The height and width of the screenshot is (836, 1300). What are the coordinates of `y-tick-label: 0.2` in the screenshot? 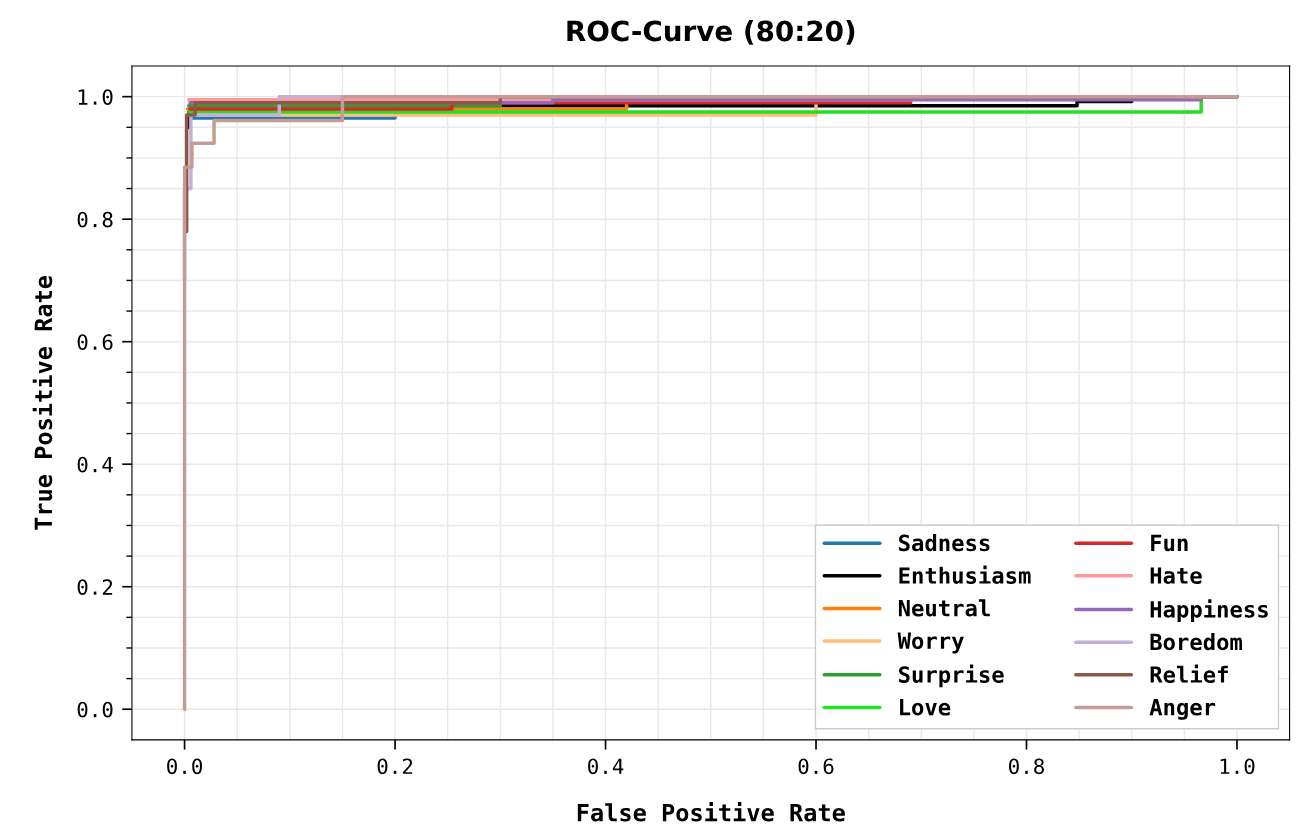 It's located at (95, 587).